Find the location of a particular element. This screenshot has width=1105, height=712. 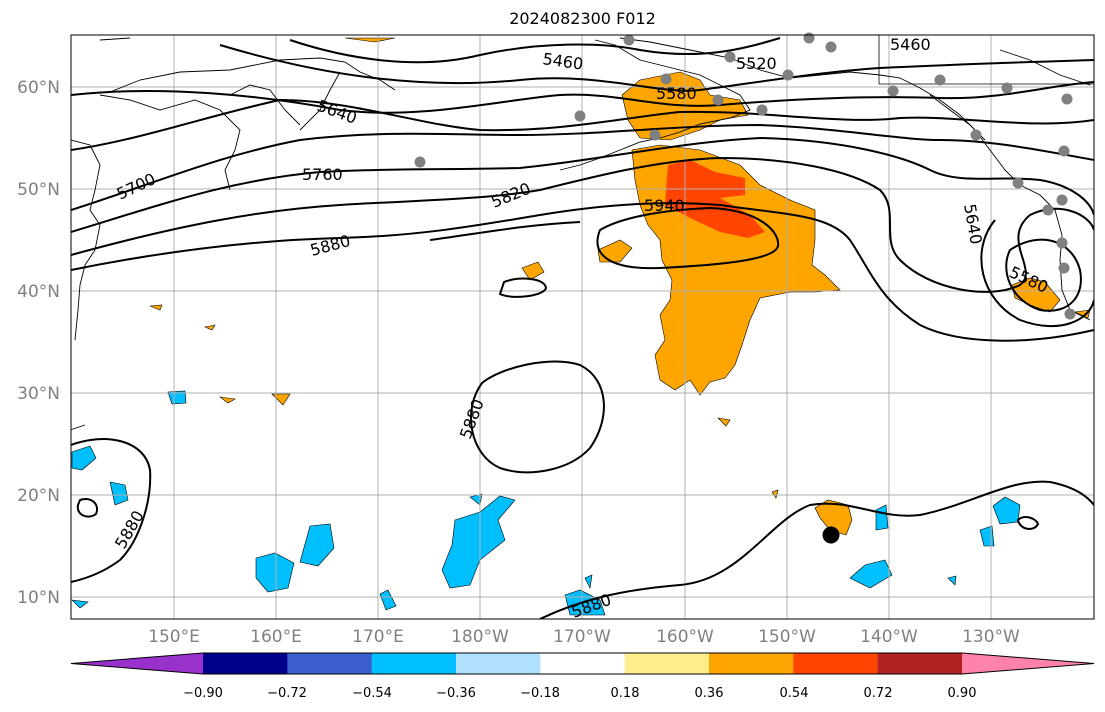

colorbar-tick-label: −0.54 is located at coordinates (372, 693).